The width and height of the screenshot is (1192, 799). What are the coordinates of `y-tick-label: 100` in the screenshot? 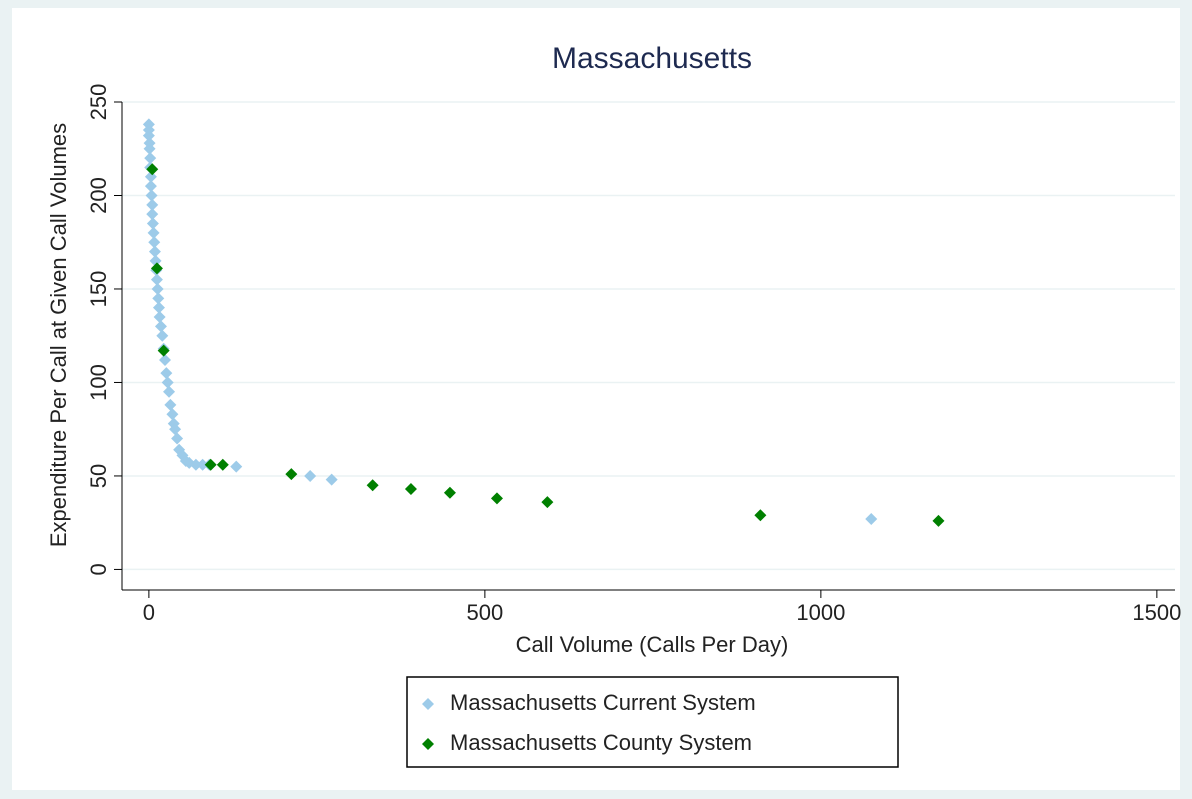 It's located at (98, 382).